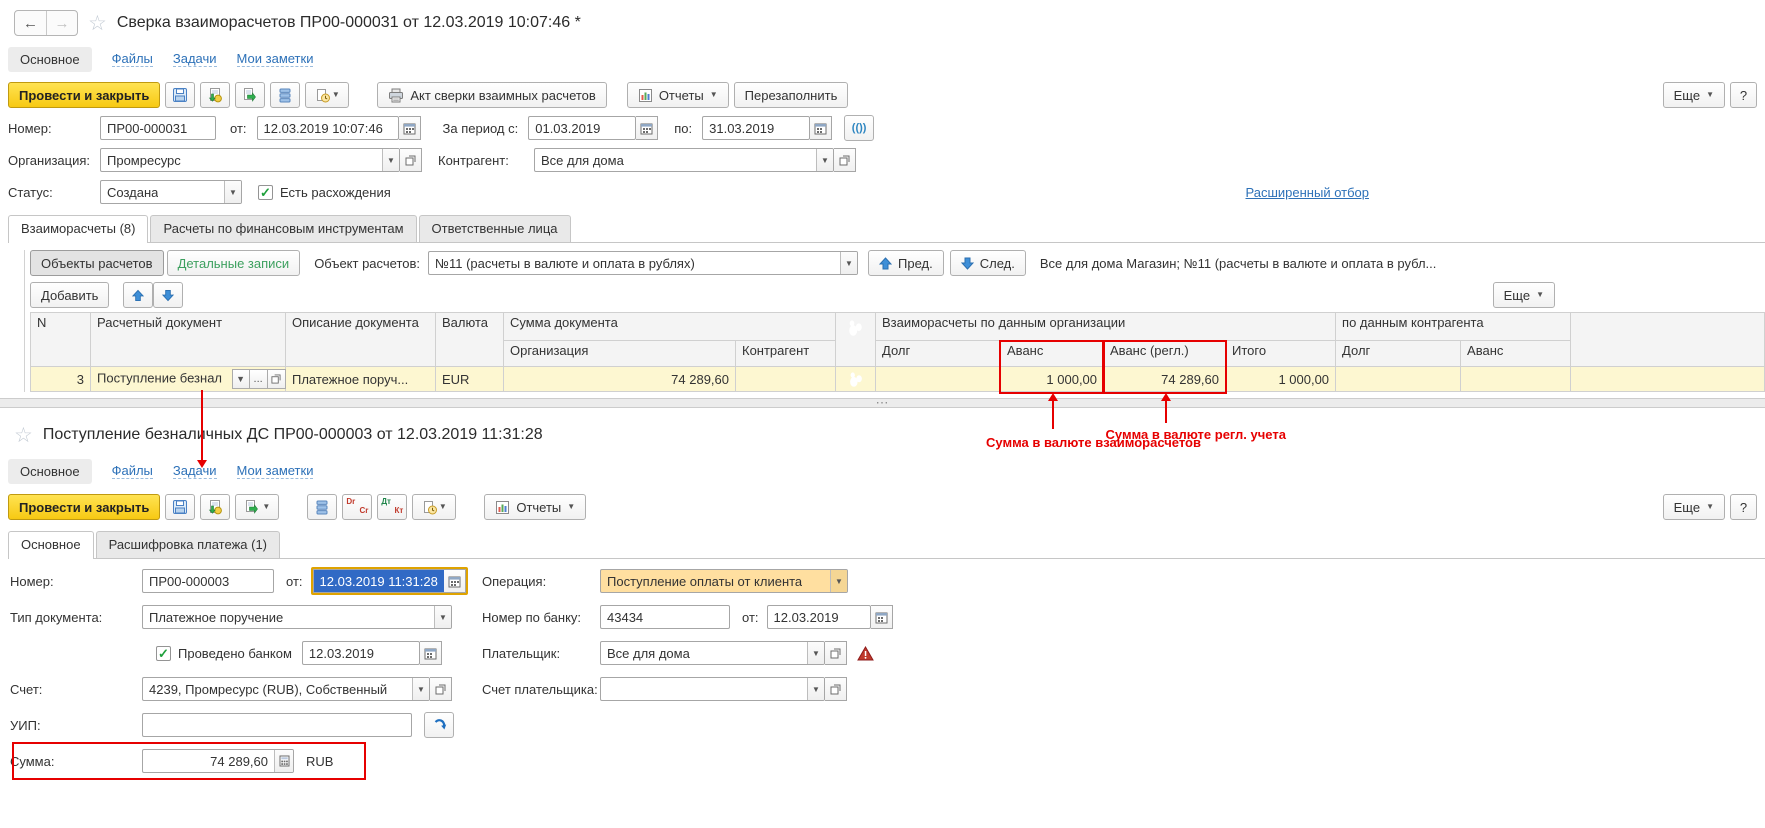  I want to click on prev-button: Пред., so click(906, 263).